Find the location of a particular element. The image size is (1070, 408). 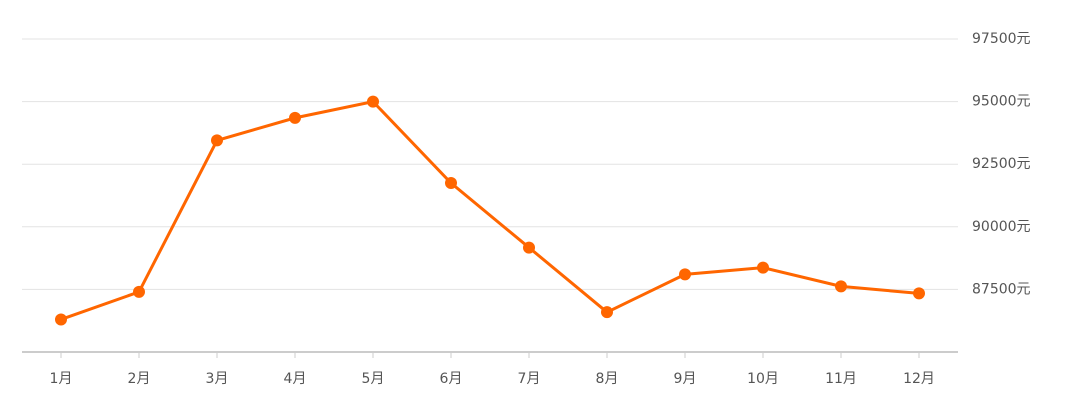

x-tick-label: 12月 is located at coordinates (919, 379).